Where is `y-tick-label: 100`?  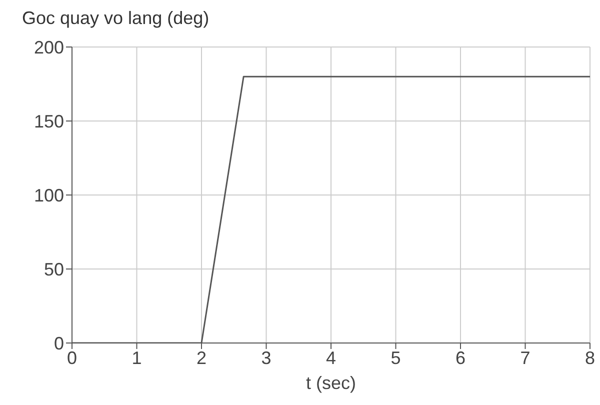 y-tick-label: 100 is located at coordinates (49, 195).